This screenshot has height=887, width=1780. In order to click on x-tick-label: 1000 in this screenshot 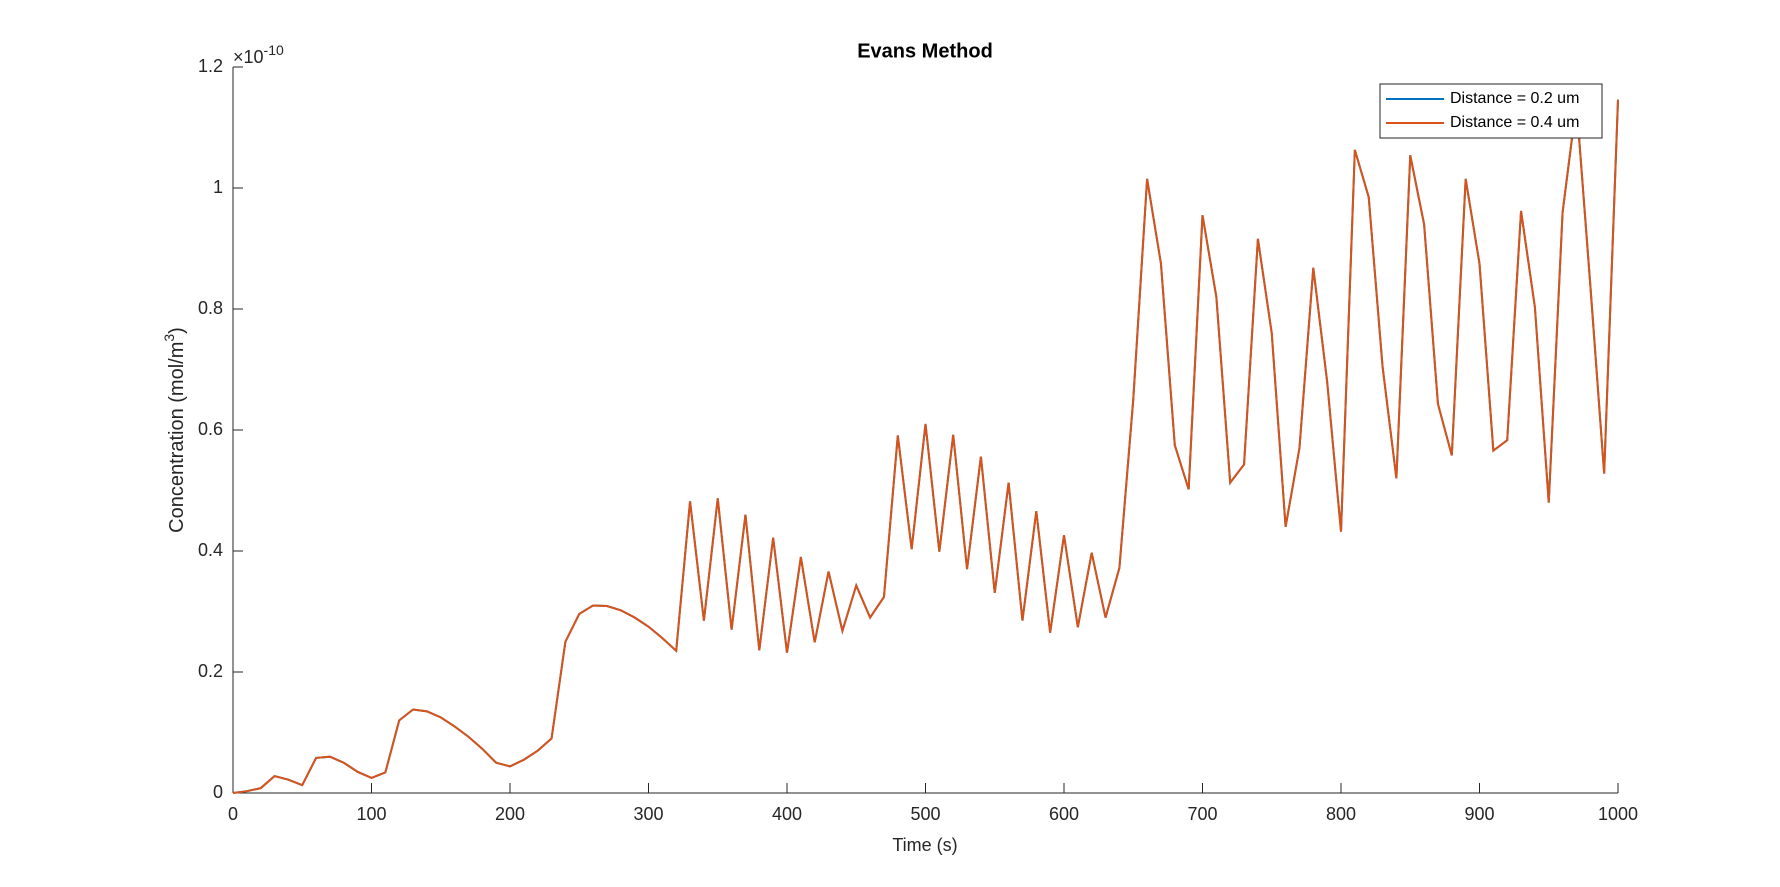, I will do `click(1618, 814)`.